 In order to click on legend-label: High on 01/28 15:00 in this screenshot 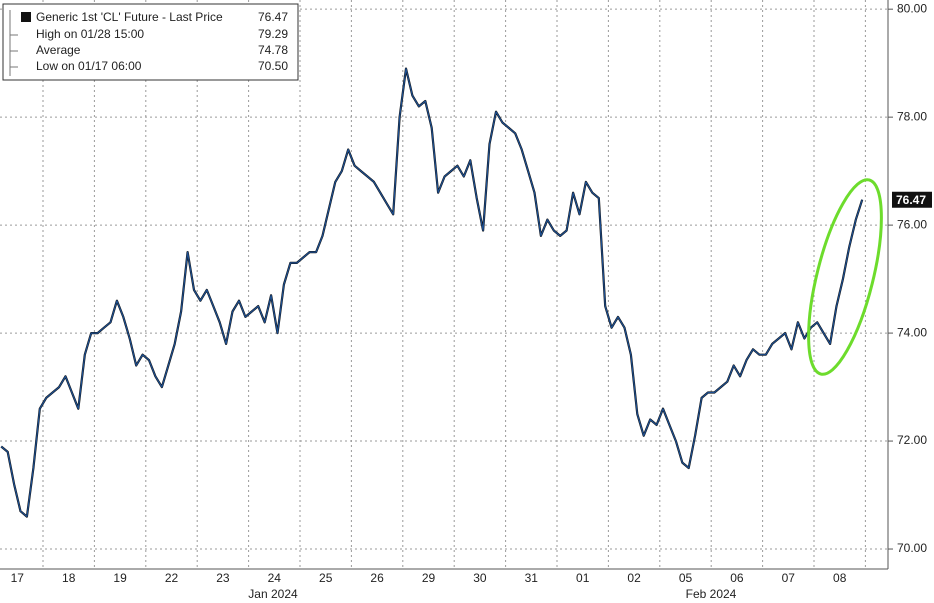, I will do `click(90, 34)`.